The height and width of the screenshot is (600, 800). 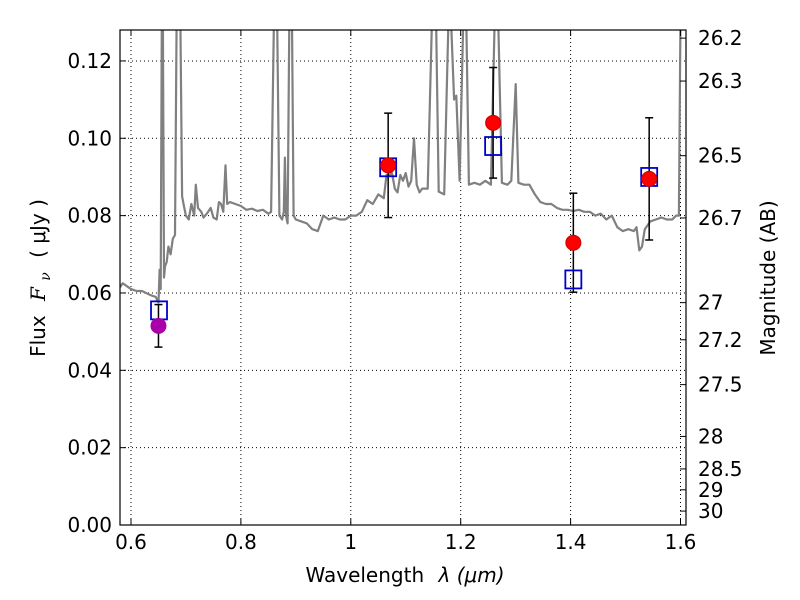 What do you see at coordinates (471, 575) in the screenshot?
I see `x-axis-title-math: λ (μm)` at bounding box center [471, 575].